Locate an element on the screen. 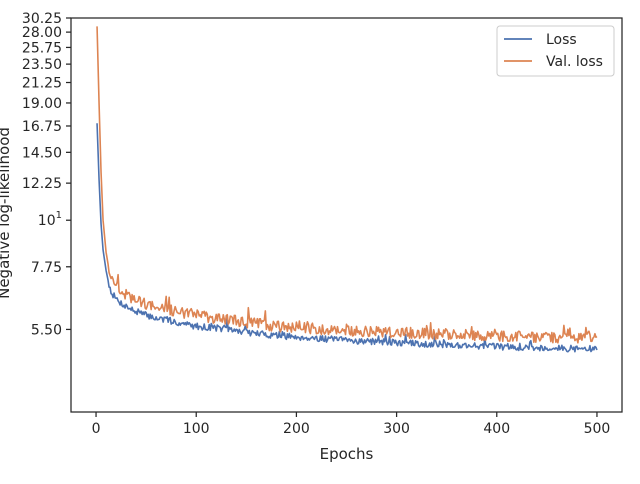  x-axis-label: Epochs is located at coordinates (347, 454).